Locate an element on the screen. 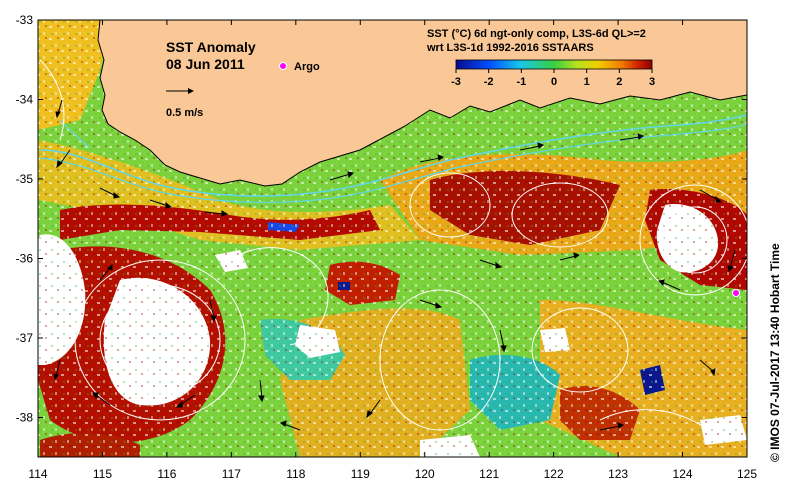 This screenshot has height=492, width=790. colorbar-tick-label: -2 is located at coordinates (489, 82).